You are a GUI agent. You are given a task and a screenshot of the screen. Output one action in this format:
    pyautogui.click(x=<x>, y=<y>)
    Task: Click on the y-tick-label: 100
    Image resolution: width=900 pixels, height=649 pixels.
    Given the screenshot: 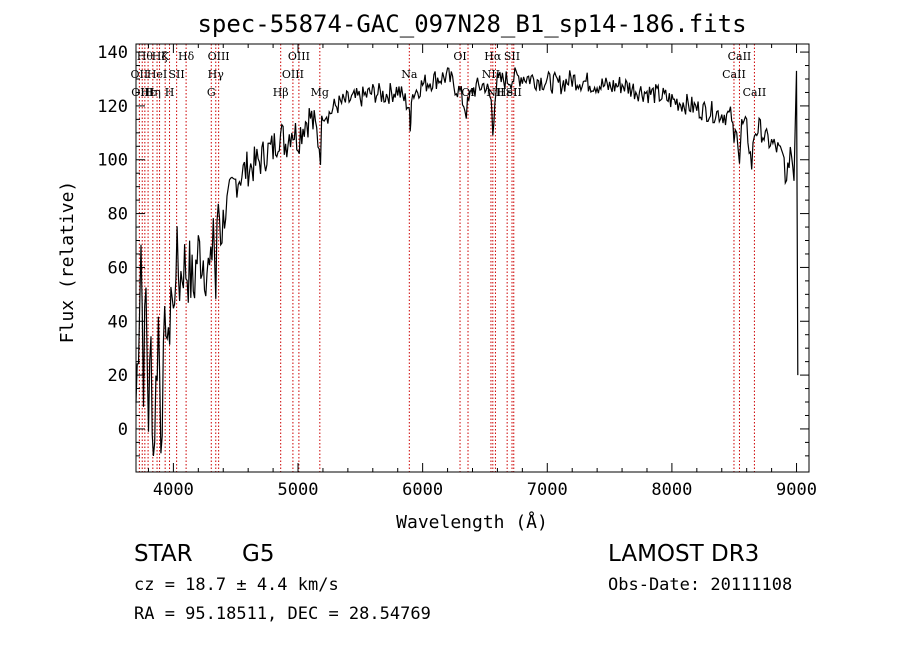 What is the action you would take?
    pyautogui.click(x=112, y=161)
    